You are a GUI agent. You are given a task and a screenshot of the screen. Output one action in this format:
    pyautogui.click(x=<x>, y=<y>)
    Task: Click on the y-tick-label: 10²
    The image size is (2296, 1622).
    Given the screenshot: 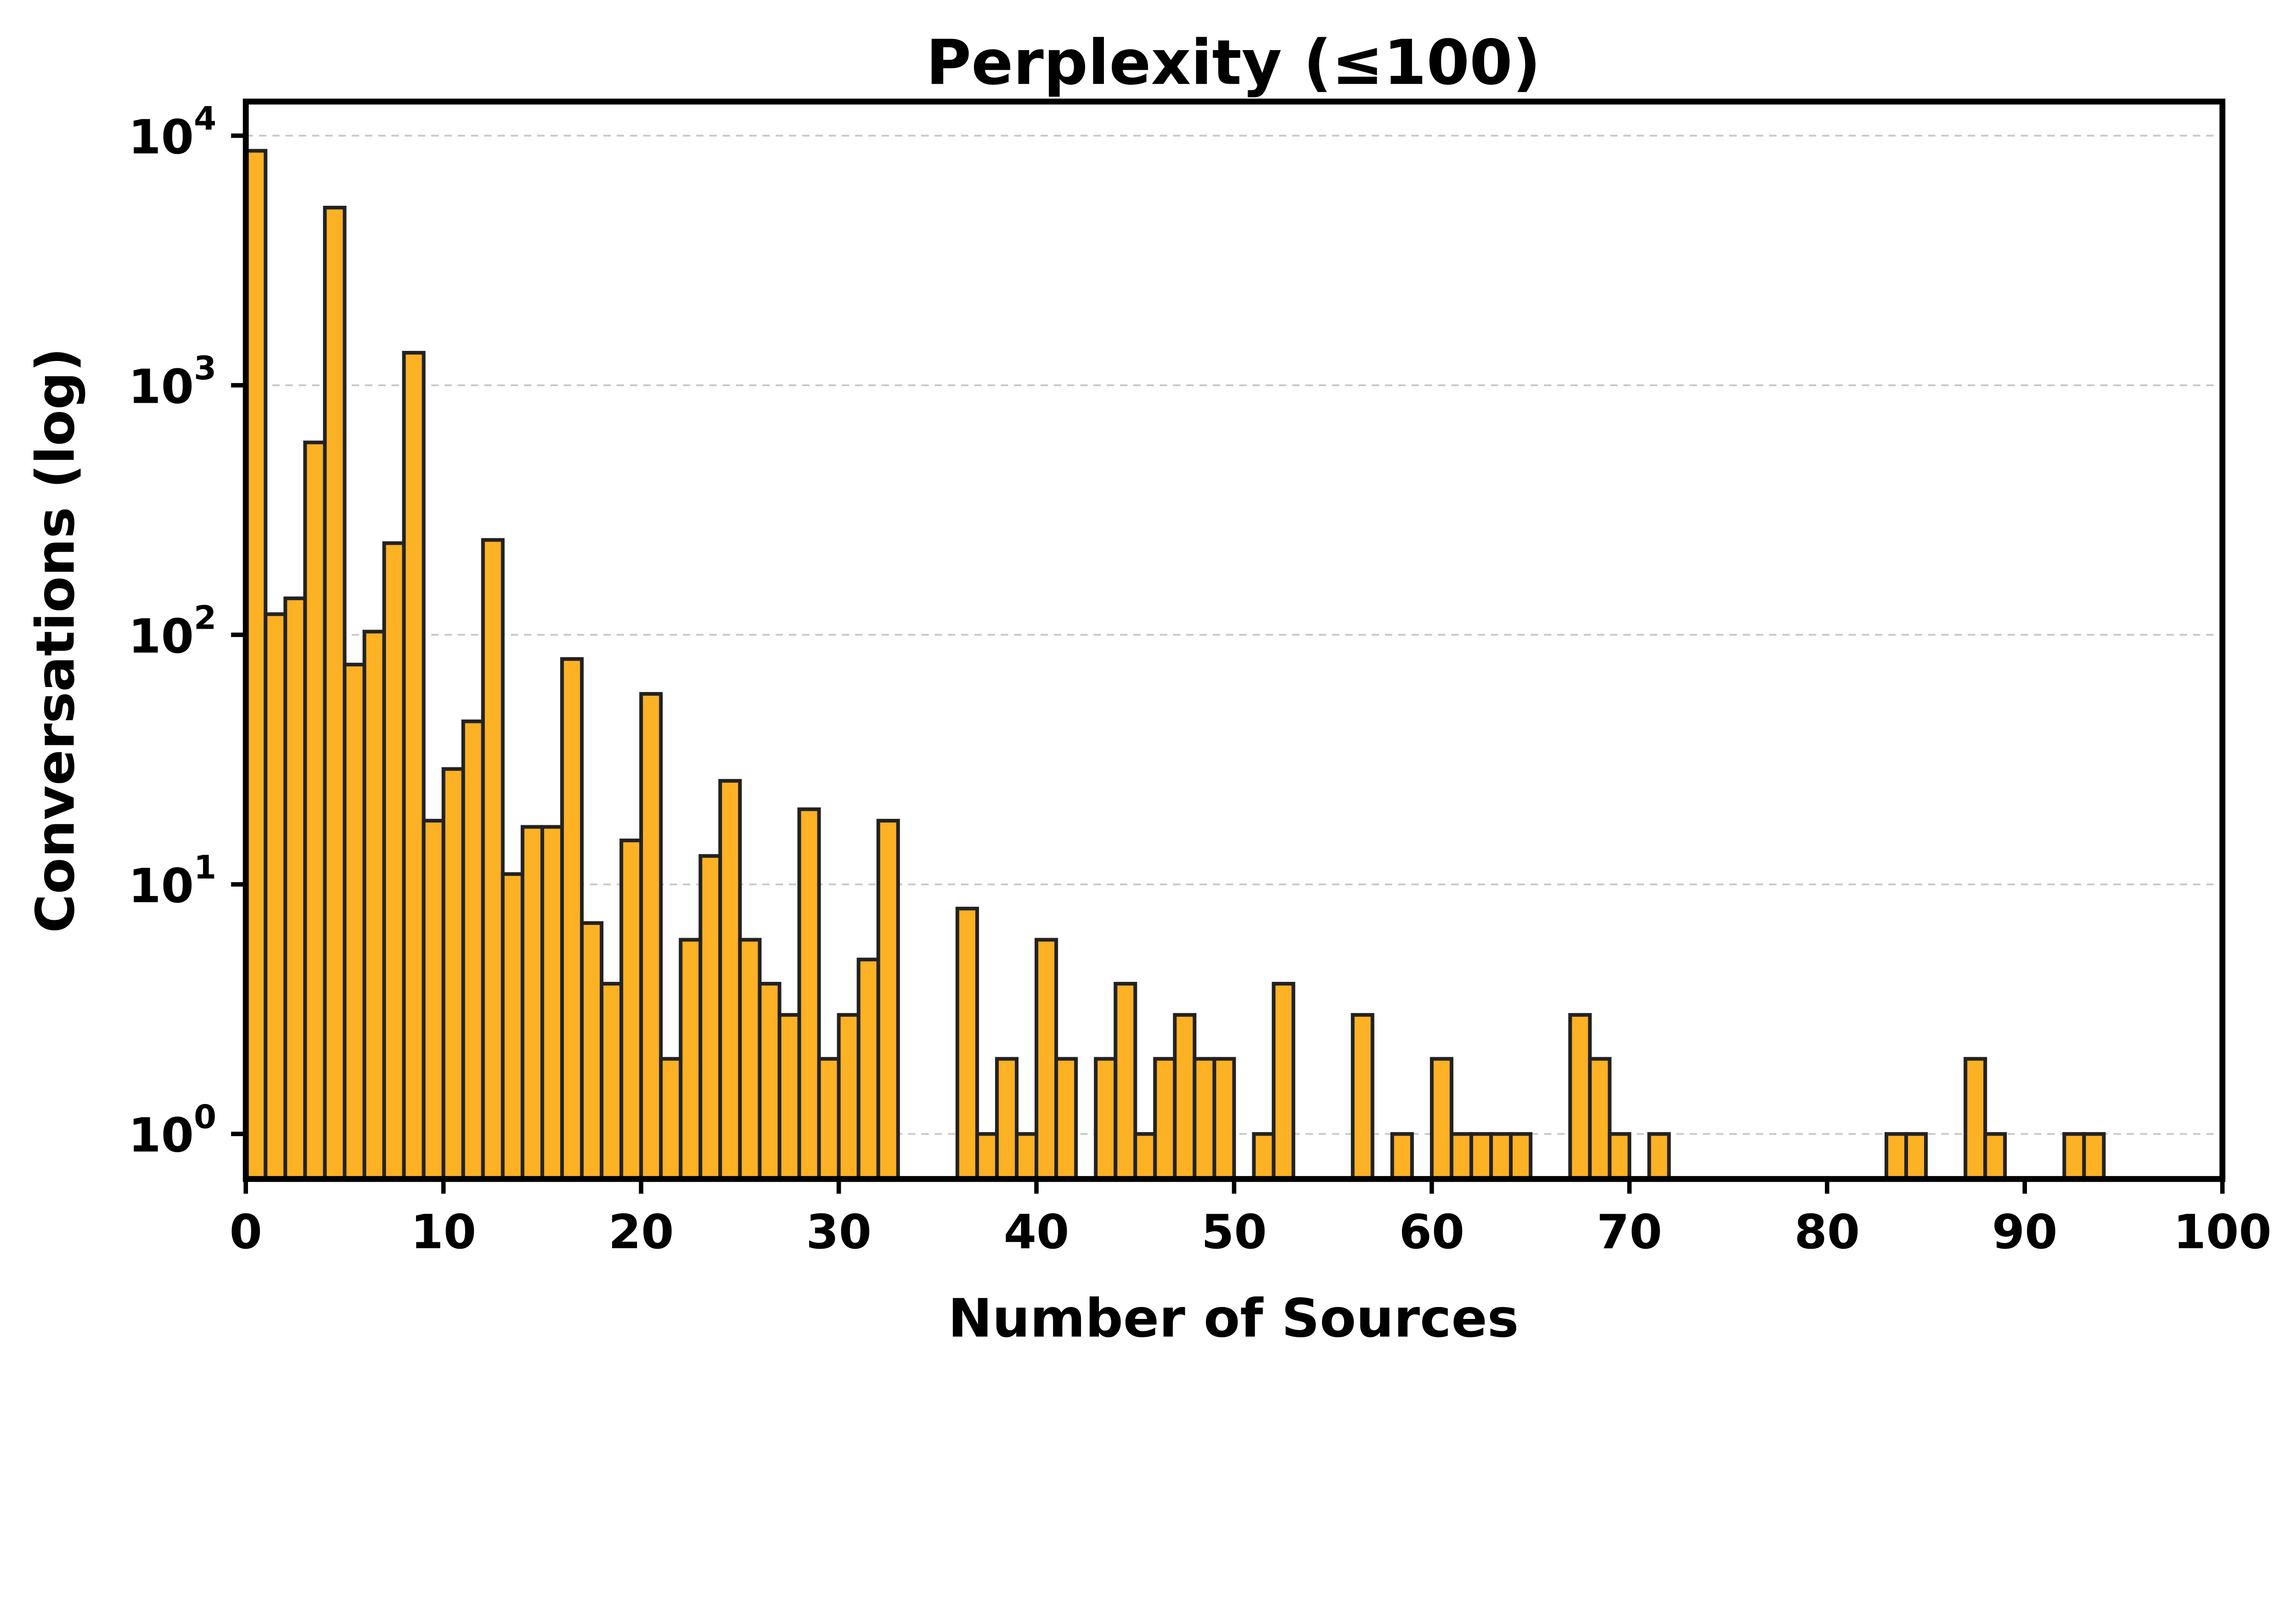 What is the action you would take?
    pyautogui.click(x=172, y=632)
    